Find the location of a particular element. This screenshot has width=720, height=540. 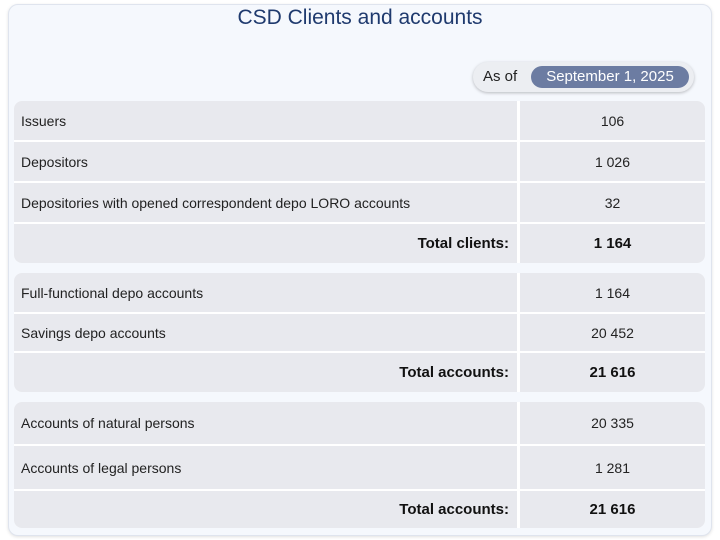

table-row: Issuers 106 is located at coordinates (359, 120).